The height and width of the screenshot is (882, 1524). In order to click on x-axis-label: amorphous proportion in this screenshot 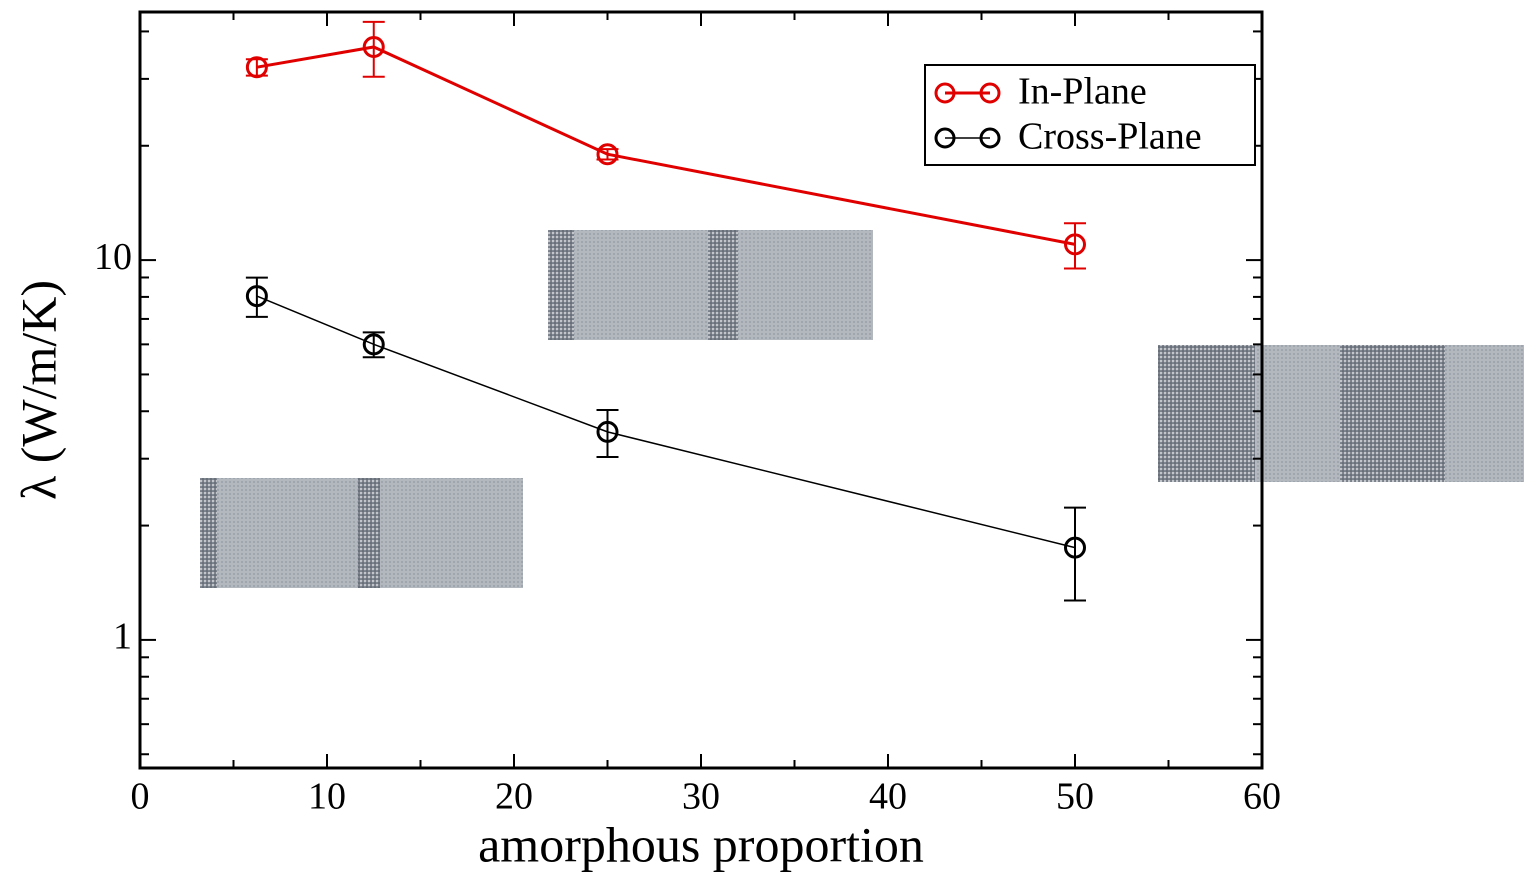, I will do `click(701, 844)`.